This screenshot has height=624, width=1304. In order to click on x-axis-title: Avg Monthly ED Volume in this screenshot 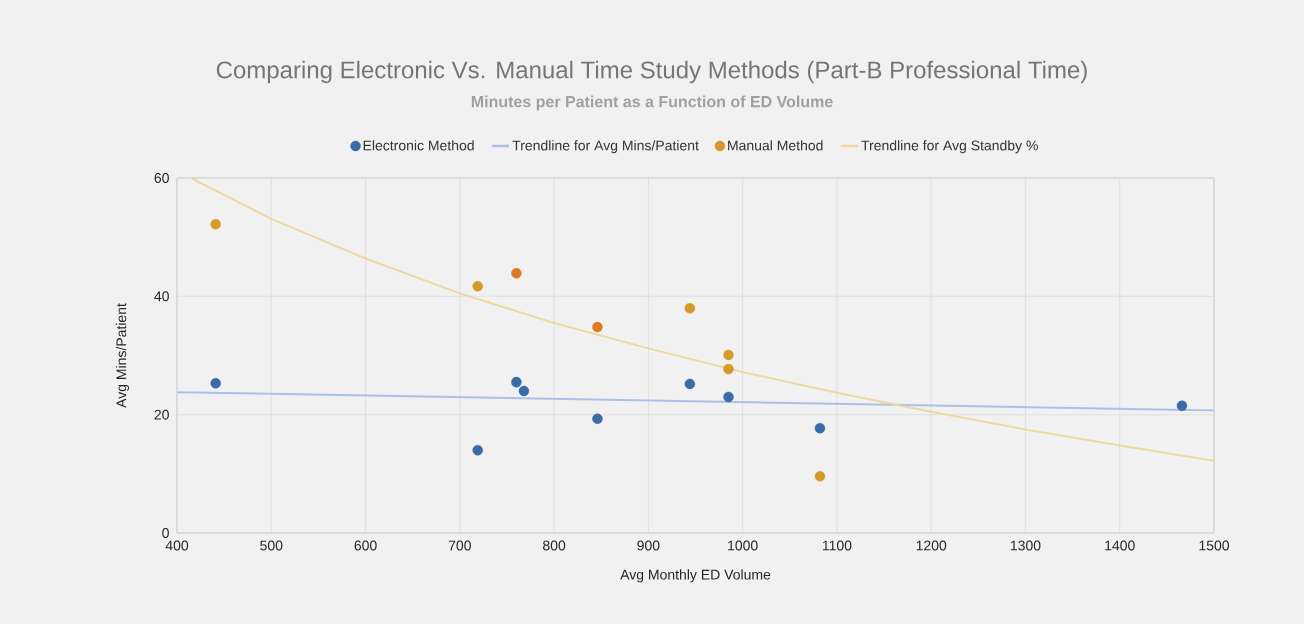, I will do `click(695, 576)`.